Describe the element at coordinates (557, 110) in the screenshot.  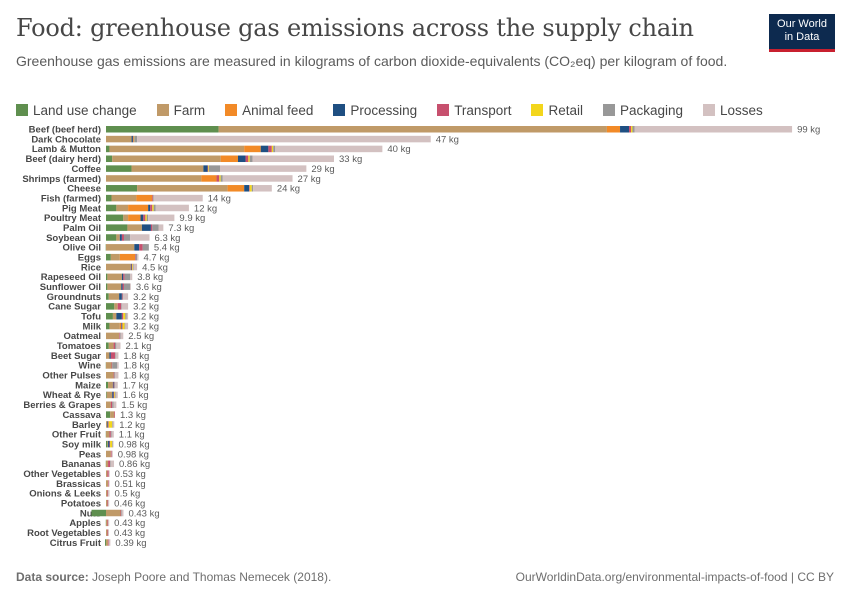
I see `legend-item-retail: Retail` at that location.